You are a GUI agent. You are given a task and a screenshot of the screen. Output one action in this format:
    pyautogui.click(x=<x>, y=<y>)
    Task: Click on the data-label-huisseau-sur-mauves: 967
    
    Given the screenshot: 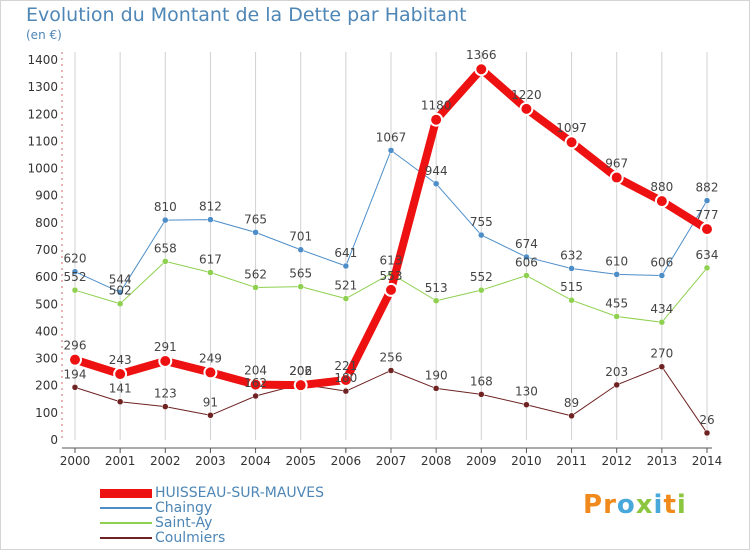 What is the action you would take?
    pyautogui.click(x=616, y=164)
    